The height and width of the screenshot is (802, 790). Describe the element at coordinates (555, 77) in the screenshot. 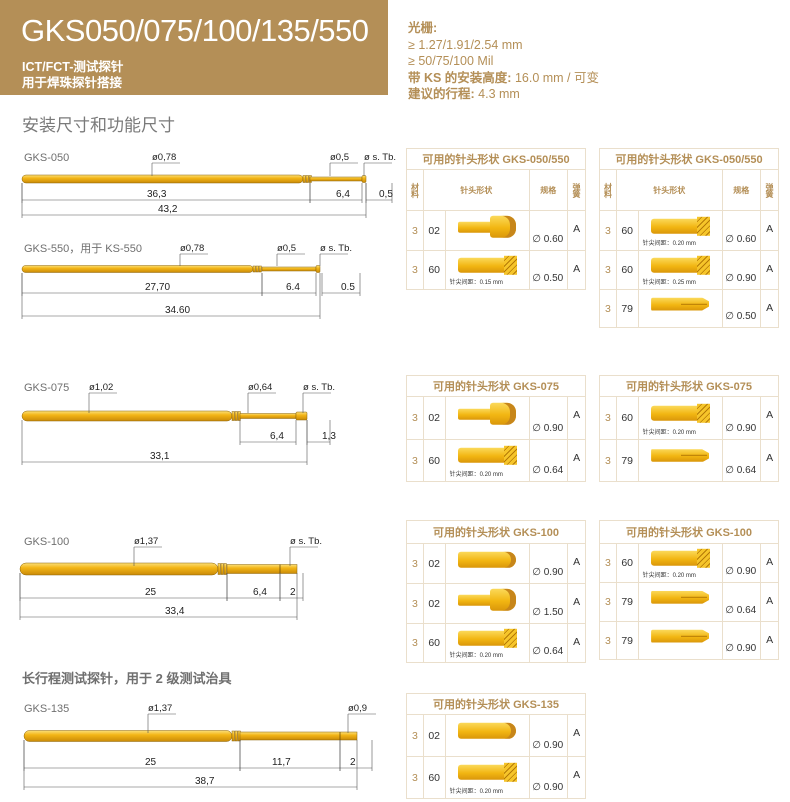

I see `install-height-value: 16.0 mm / 可变` at that location.